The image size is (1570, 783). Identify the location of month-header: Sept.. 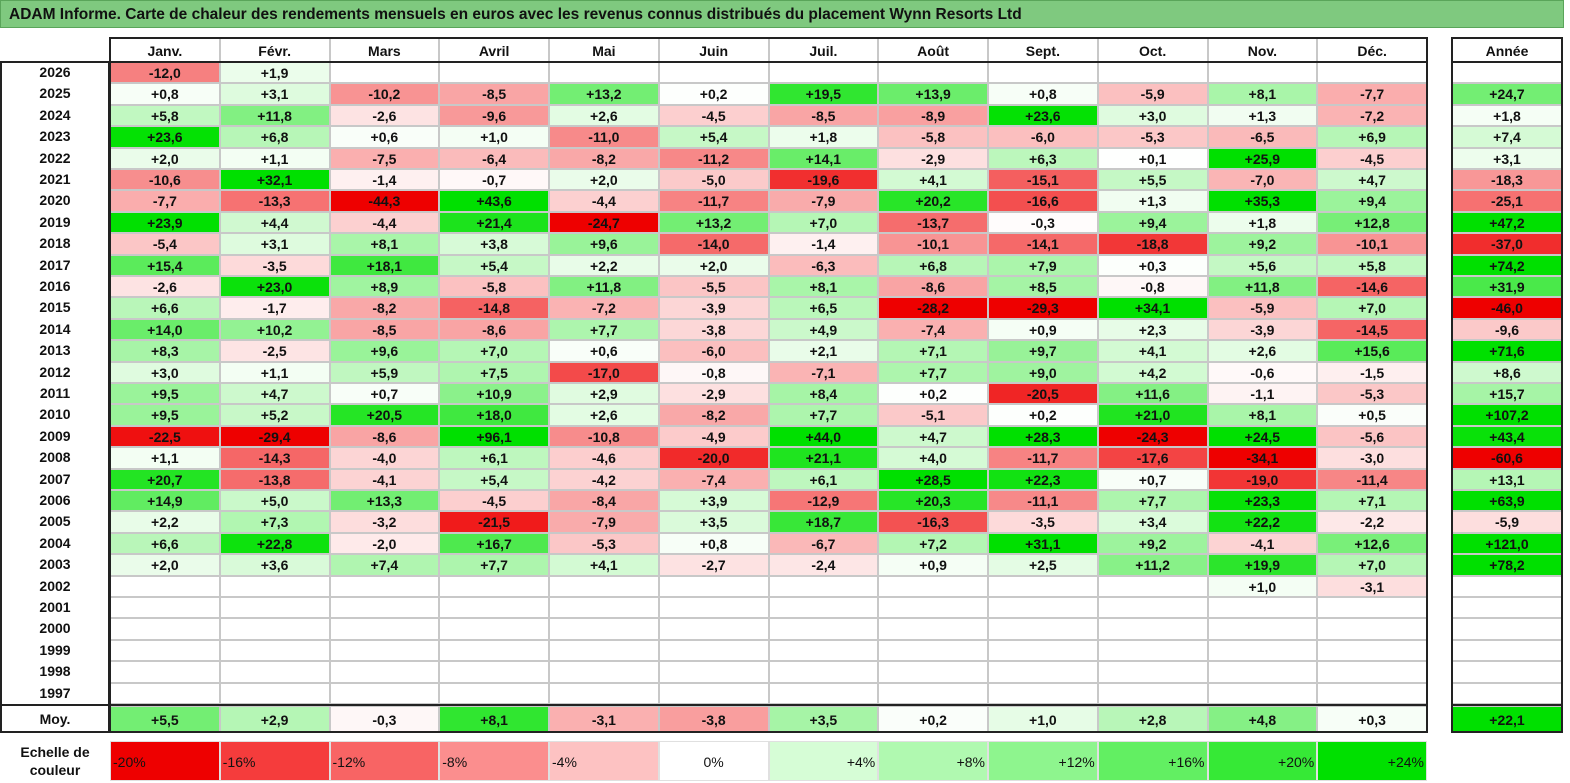
(1043, 50).